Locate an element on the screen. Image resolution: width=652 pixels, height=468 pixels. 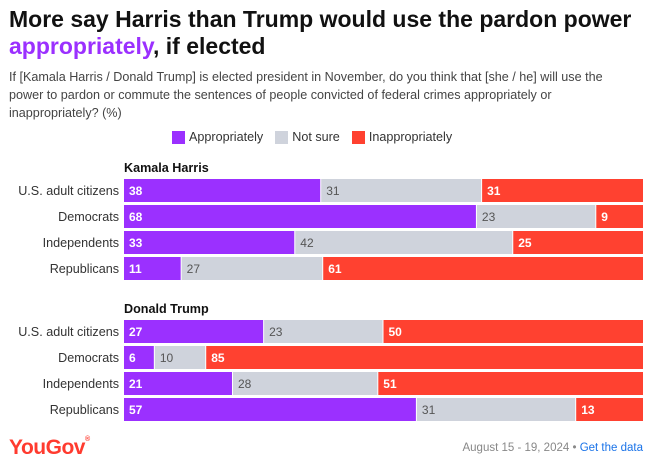
yougov-logo: YouGov® is located at coordinates (49, 447).